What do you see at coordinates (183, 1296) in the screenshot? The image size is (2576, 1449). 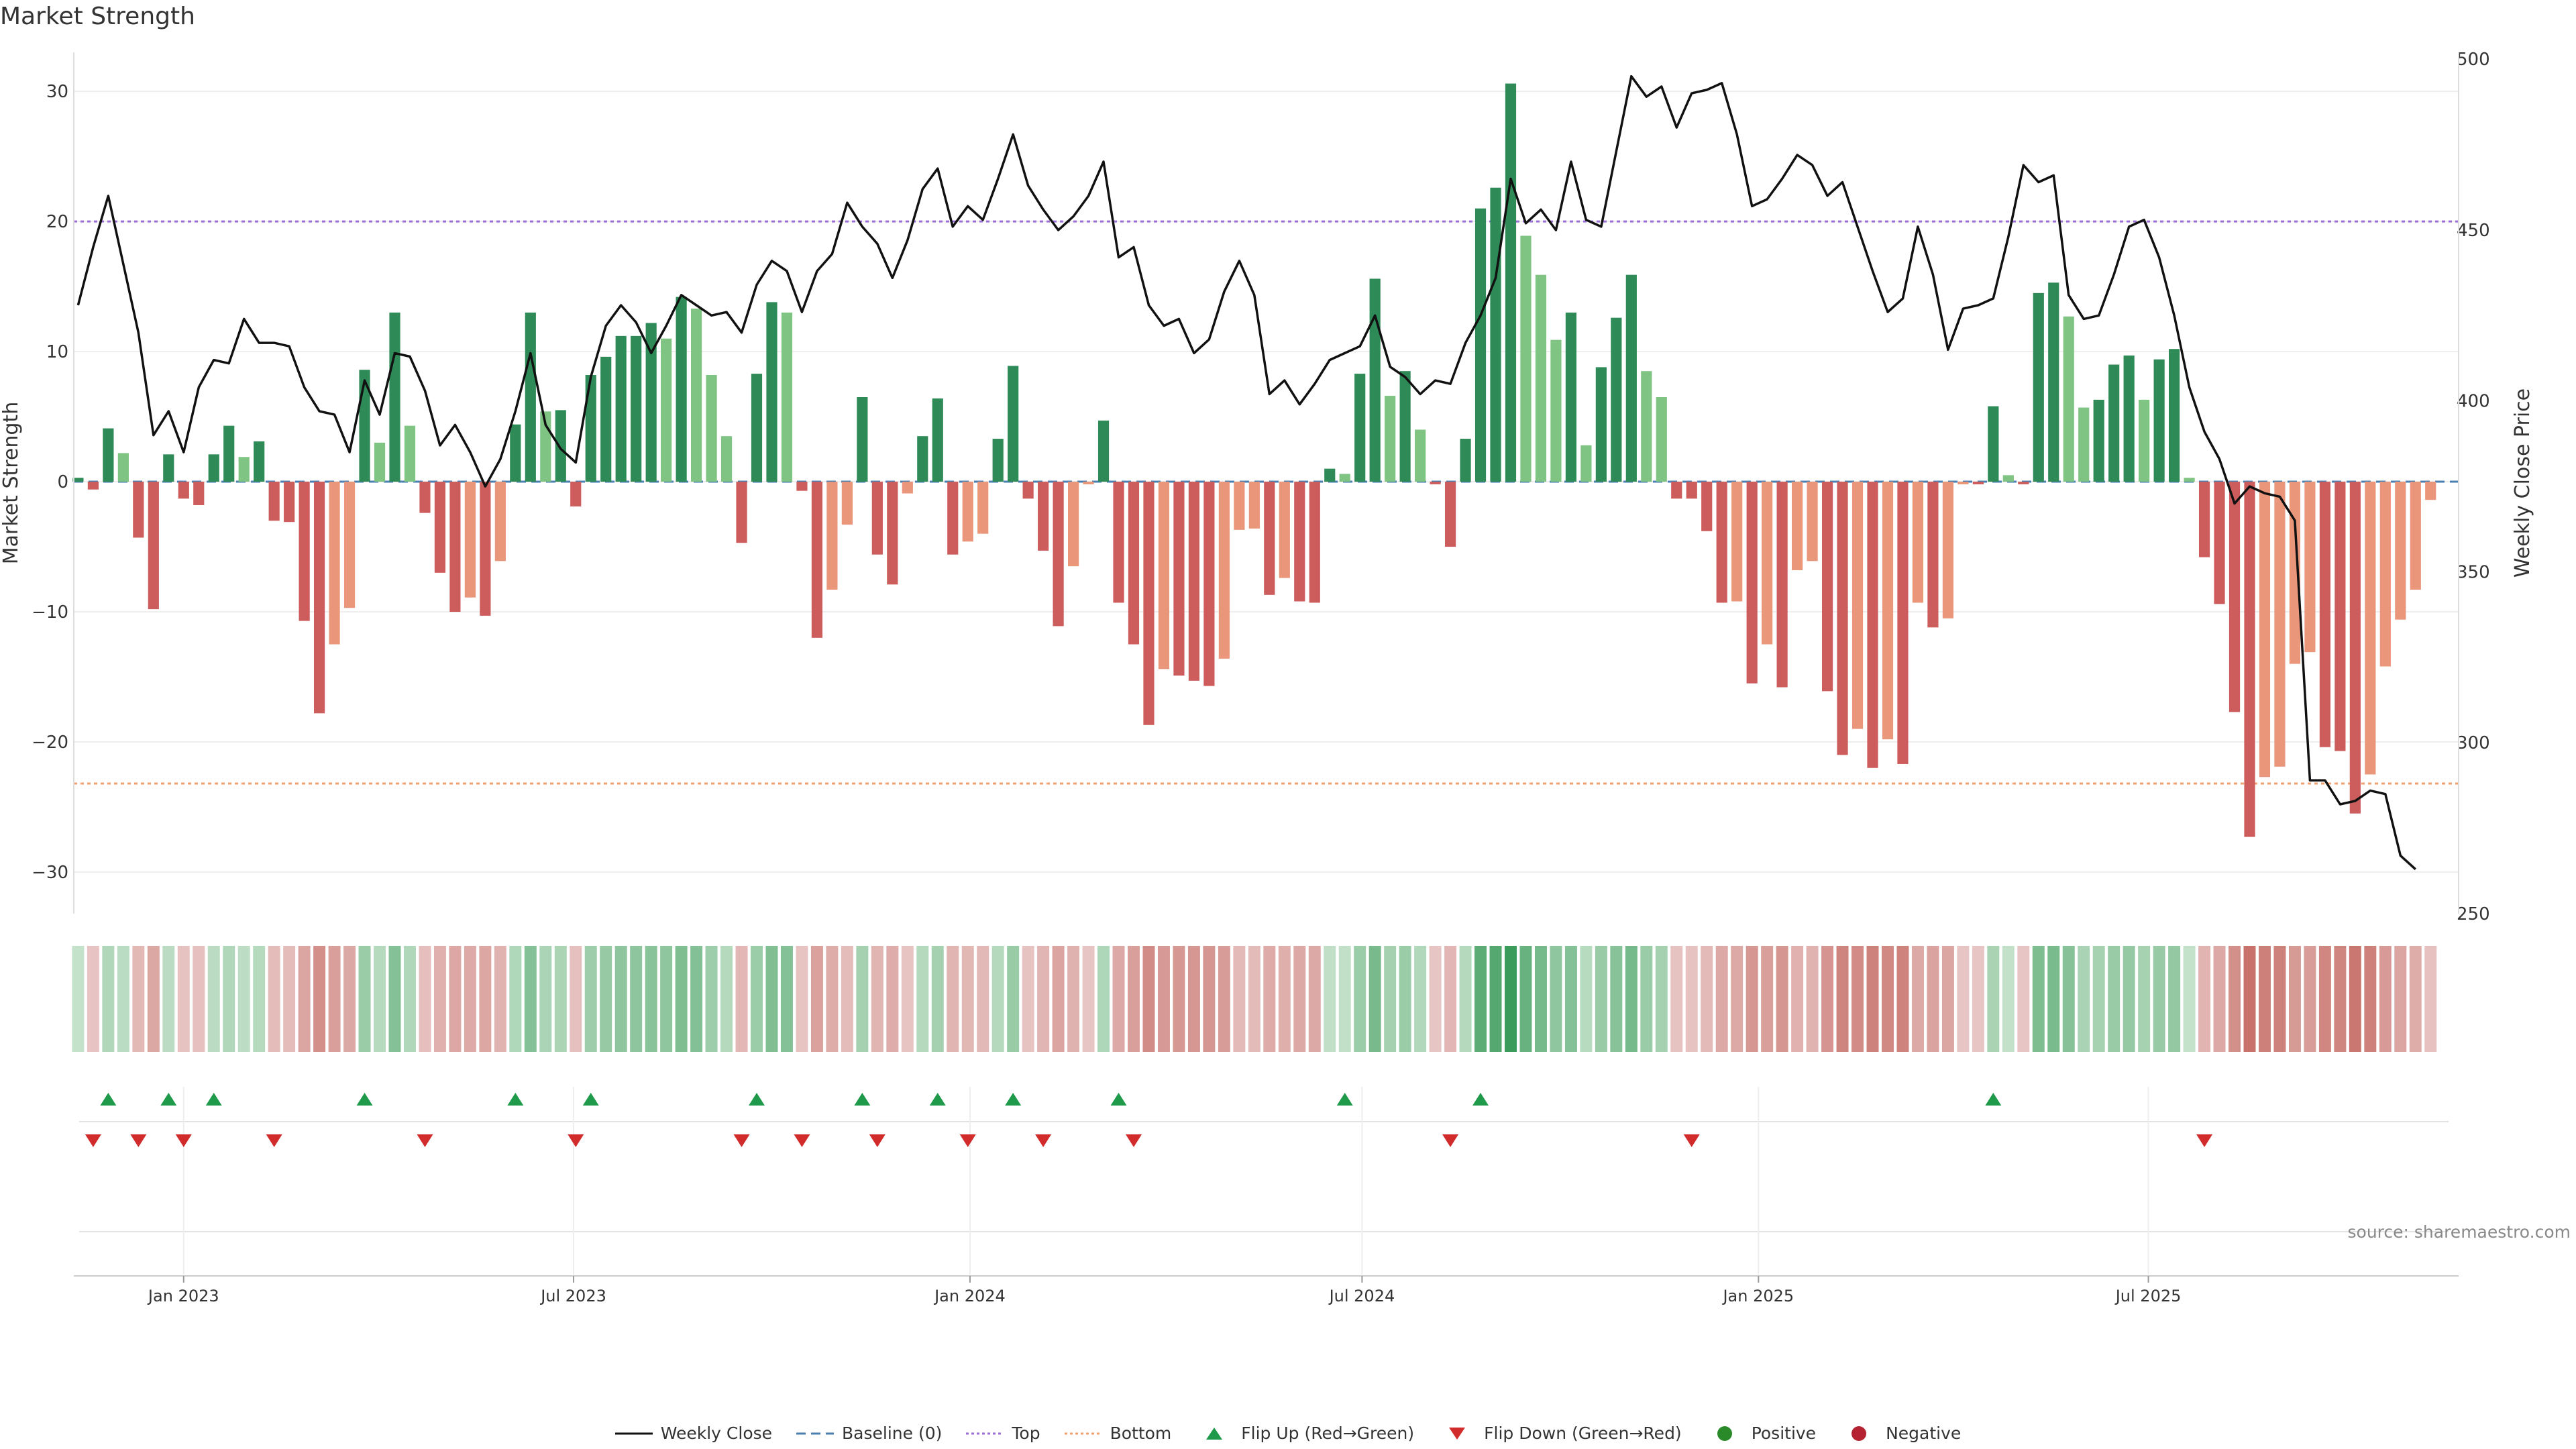 I see `x-tick-label: Jan 2023` at bounding box center [183, 1296].